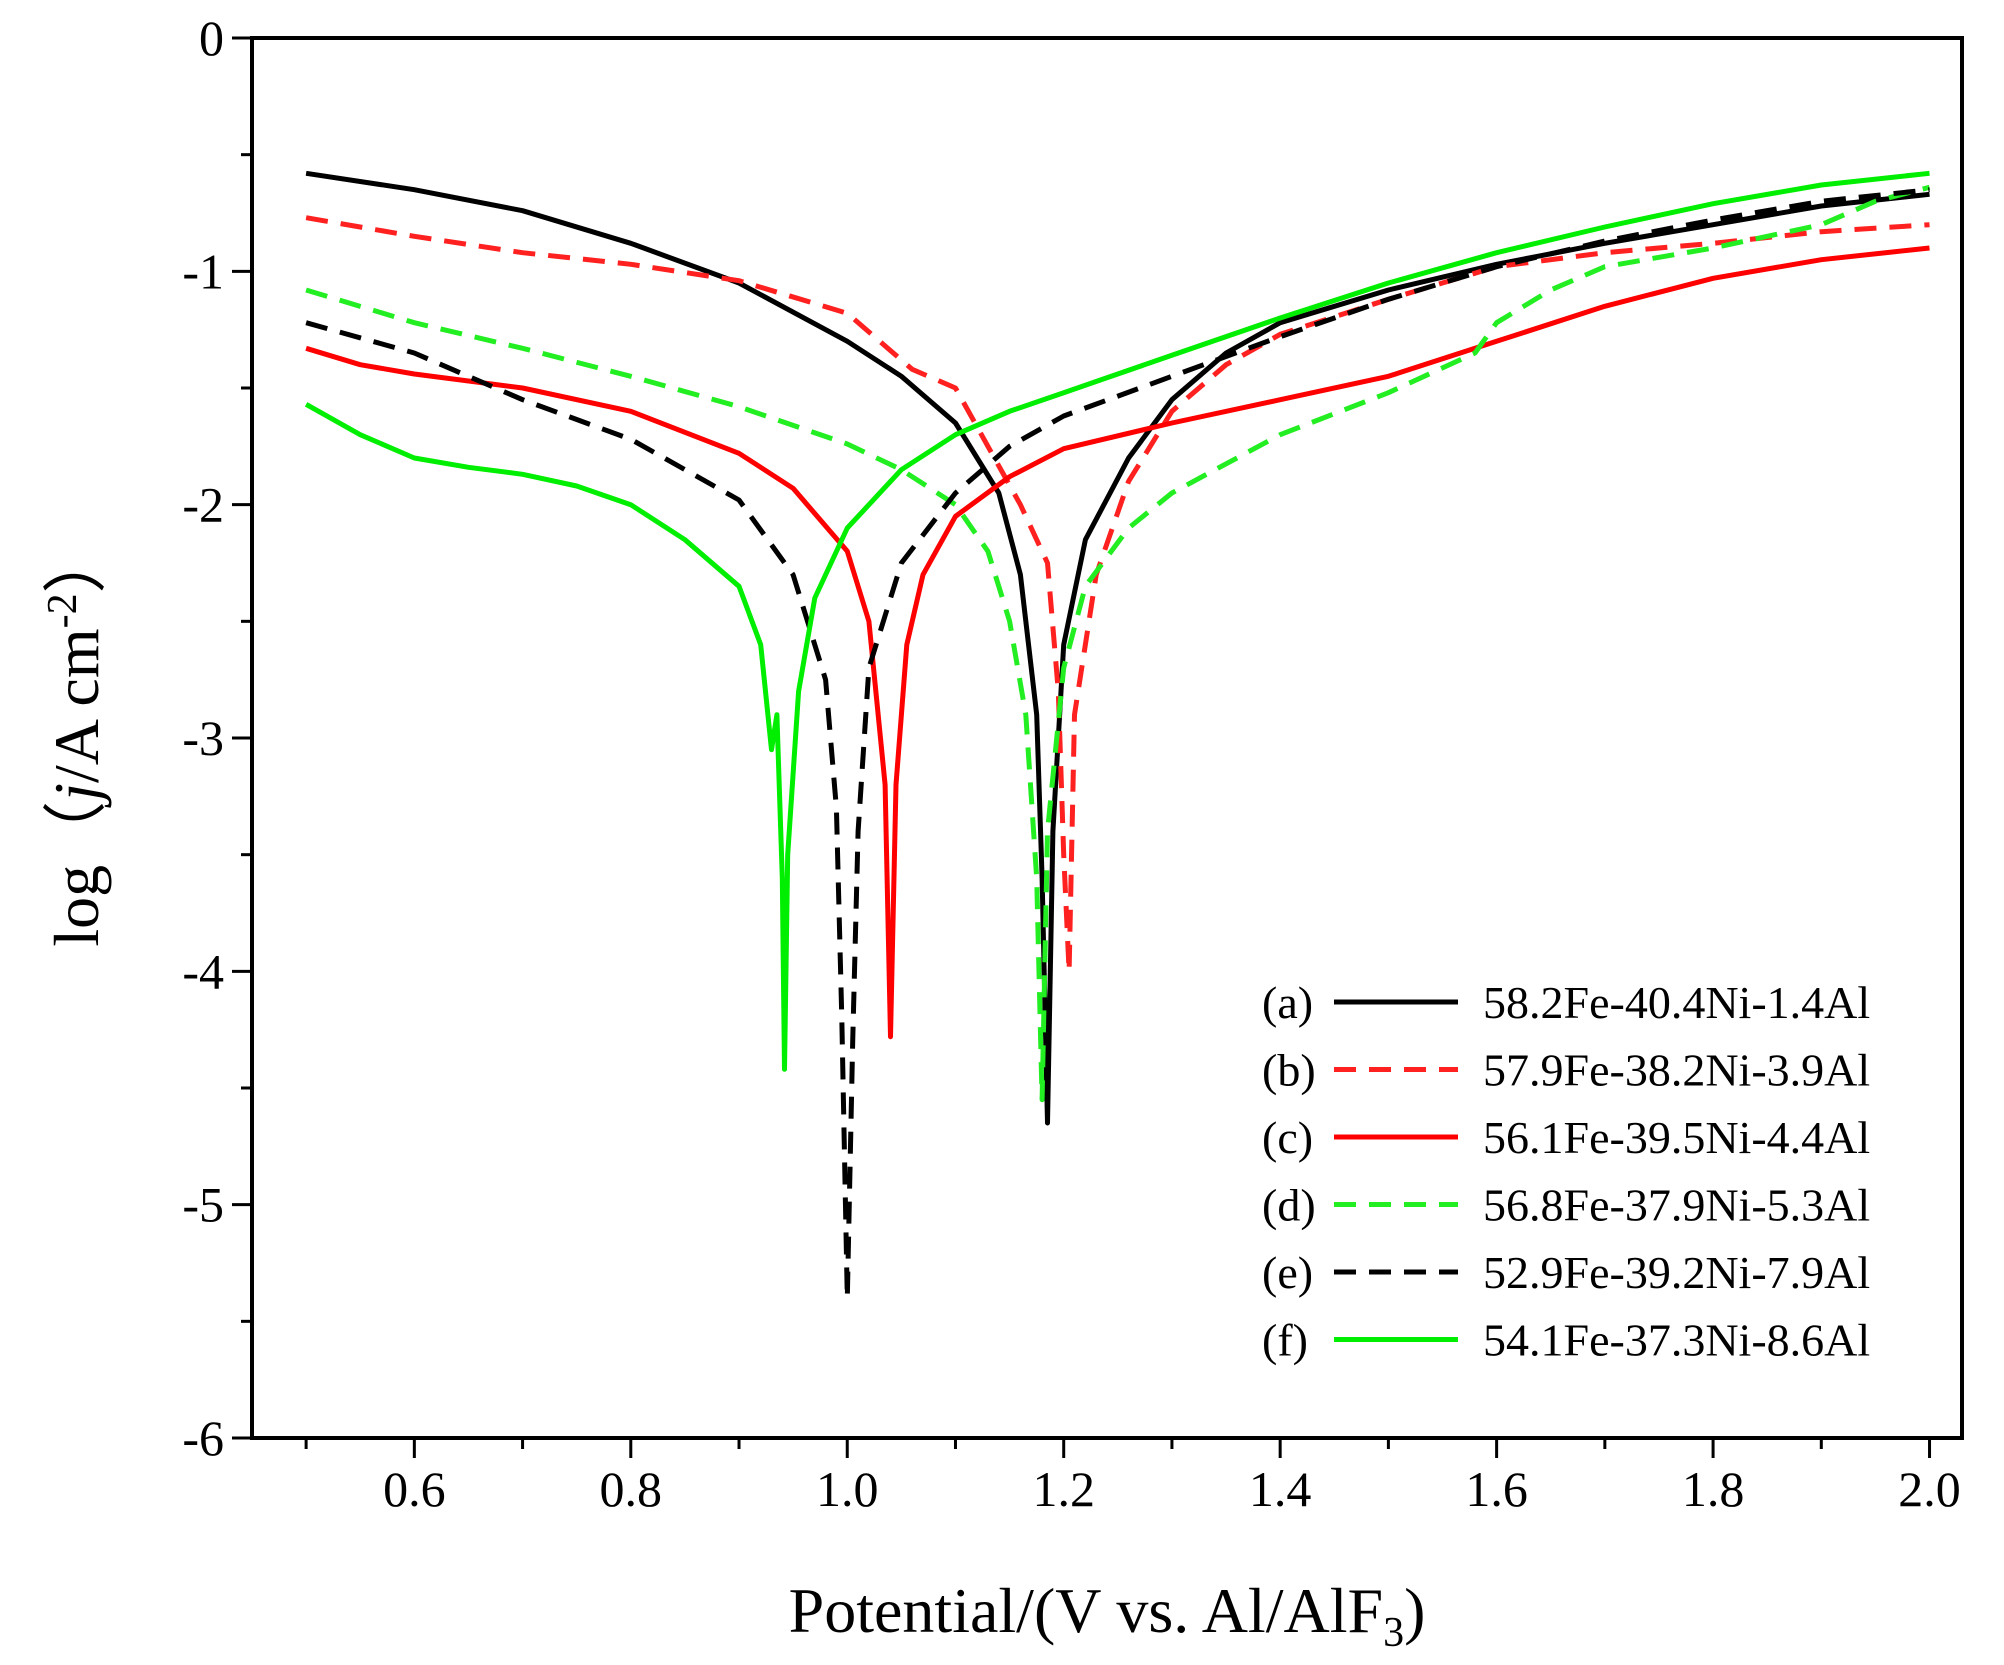 The image size is (2004, 1665). Describe the element at coordinates (1496, 1489) in the screenshot. I see `x-tick-label: 1.6` at that location.